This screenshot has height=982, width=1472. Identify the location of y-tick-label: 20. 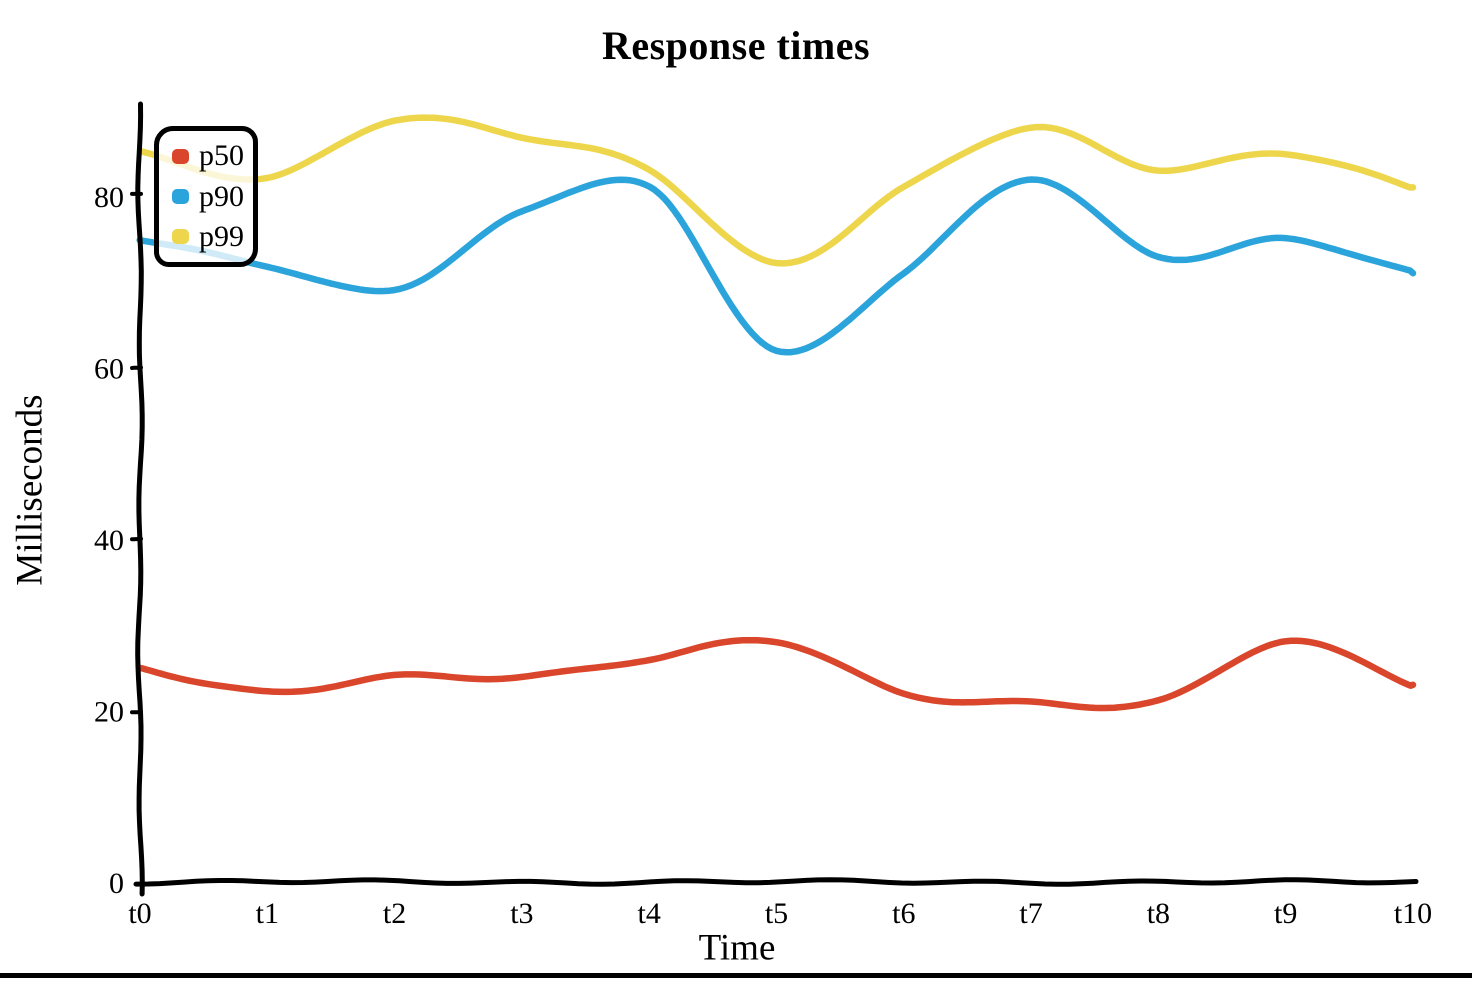
(109, 712).